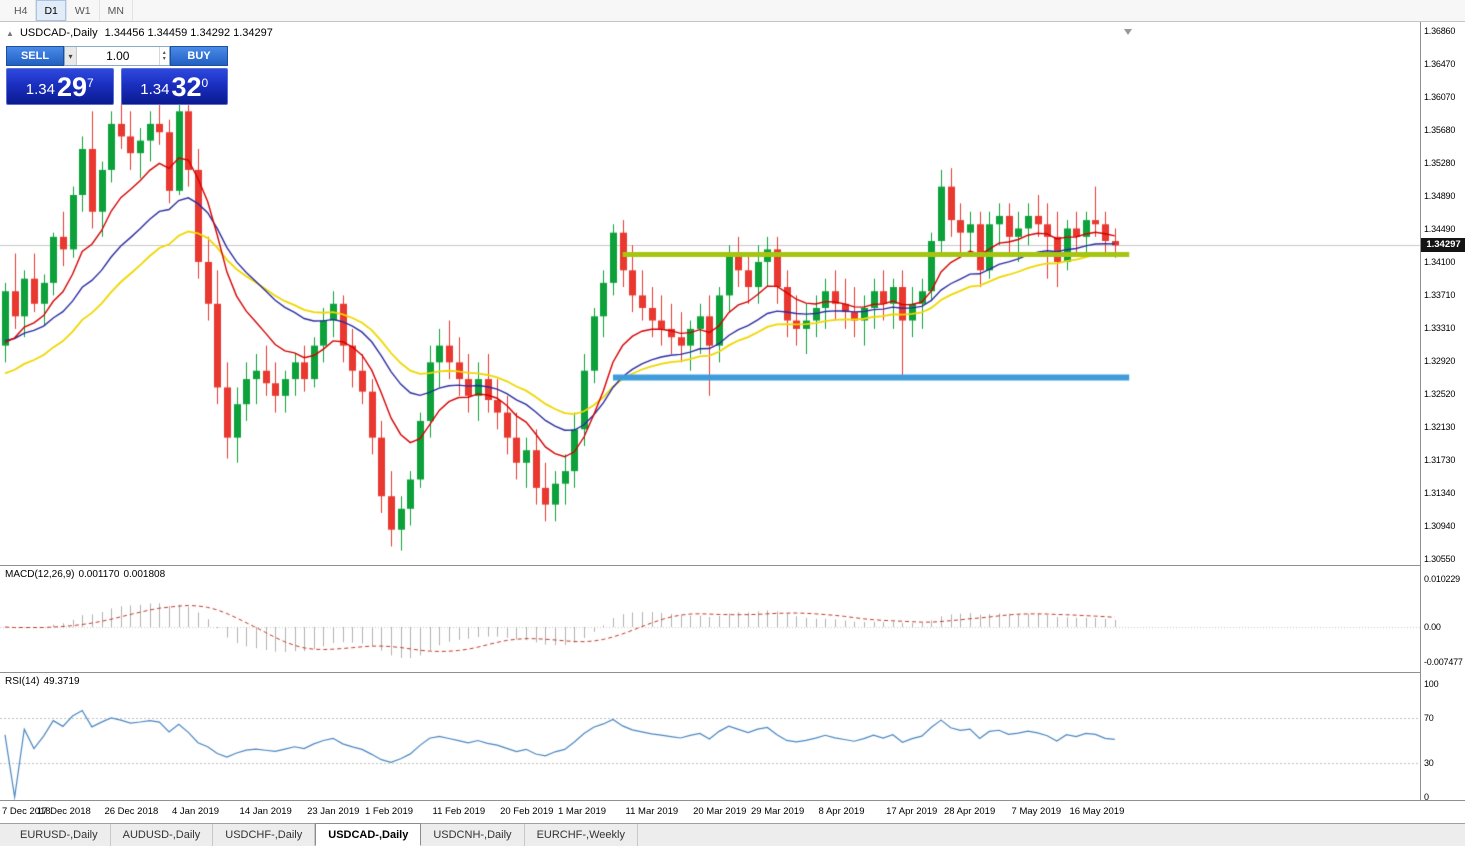 The image size is (1465, 846). What do you see at coordinates (1440, 129) in the screenshot?
I see `scale-tick-label: 1.35680` at bounding box center [1440, 129].